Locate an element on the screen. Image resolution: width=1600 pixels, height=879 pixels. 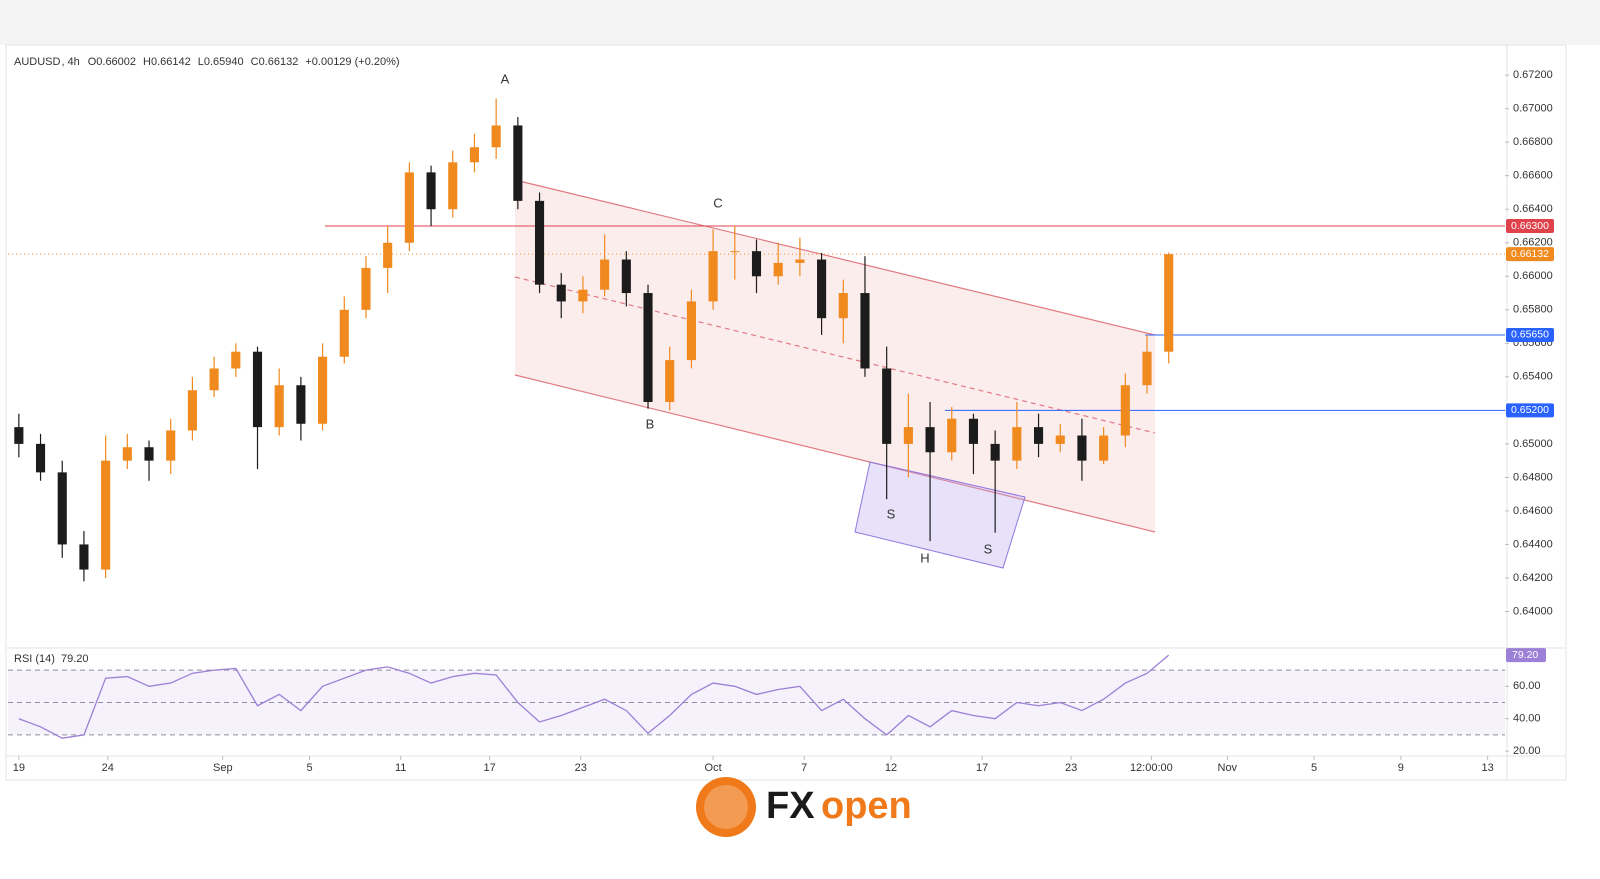
rsi-last: 79.20 is located at coordinates (75, 659).